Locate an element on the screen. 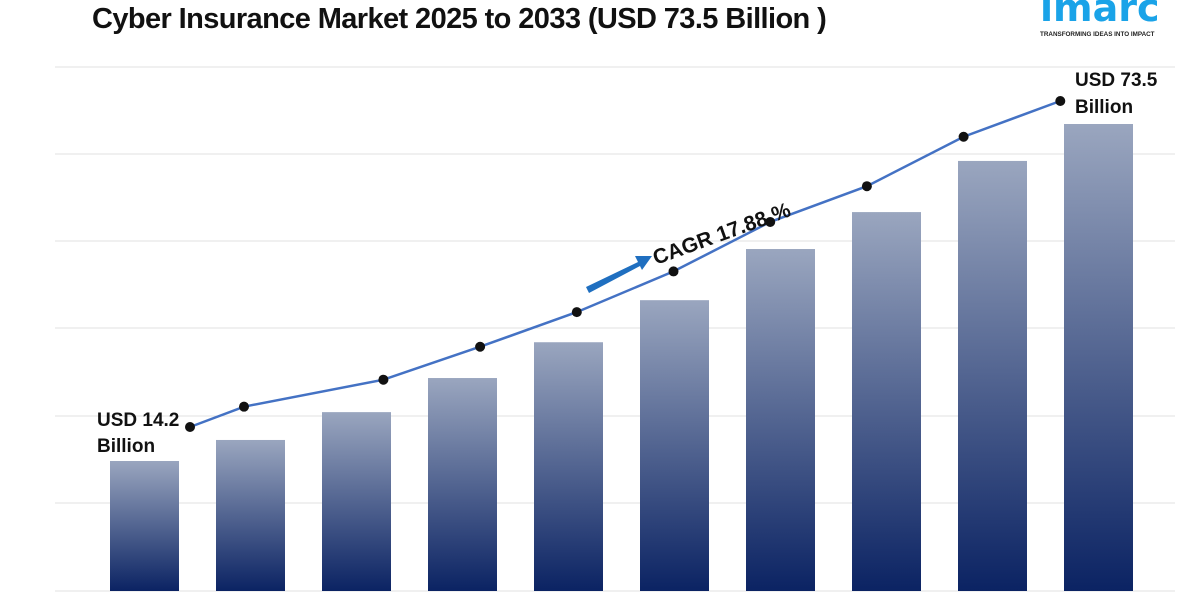 This screenshot has height=600, width=1200. cagr-arrow-icon is located at coordinates (619, 274).